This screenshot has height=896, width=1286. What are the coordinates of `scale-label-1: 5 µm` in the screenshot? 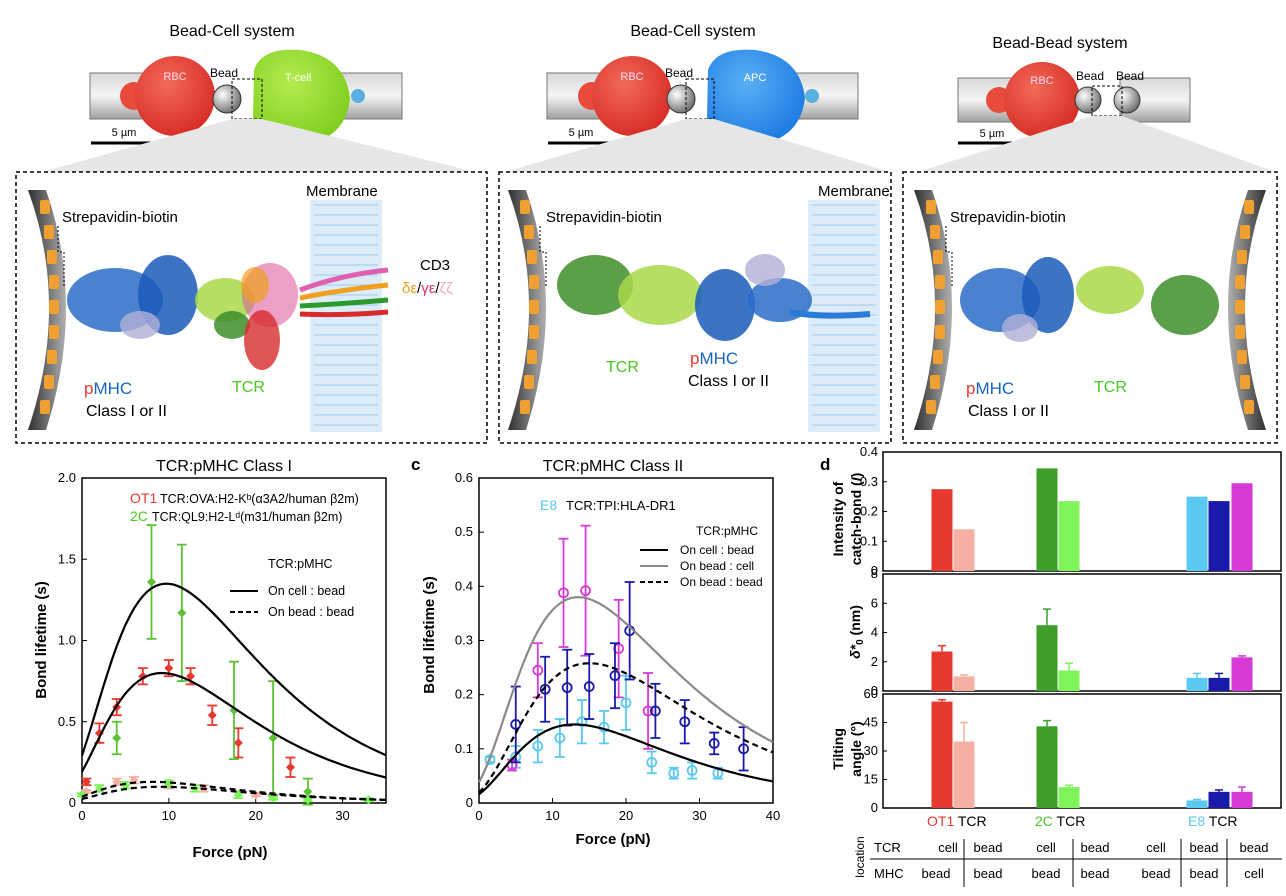 It's located at (124, 133).